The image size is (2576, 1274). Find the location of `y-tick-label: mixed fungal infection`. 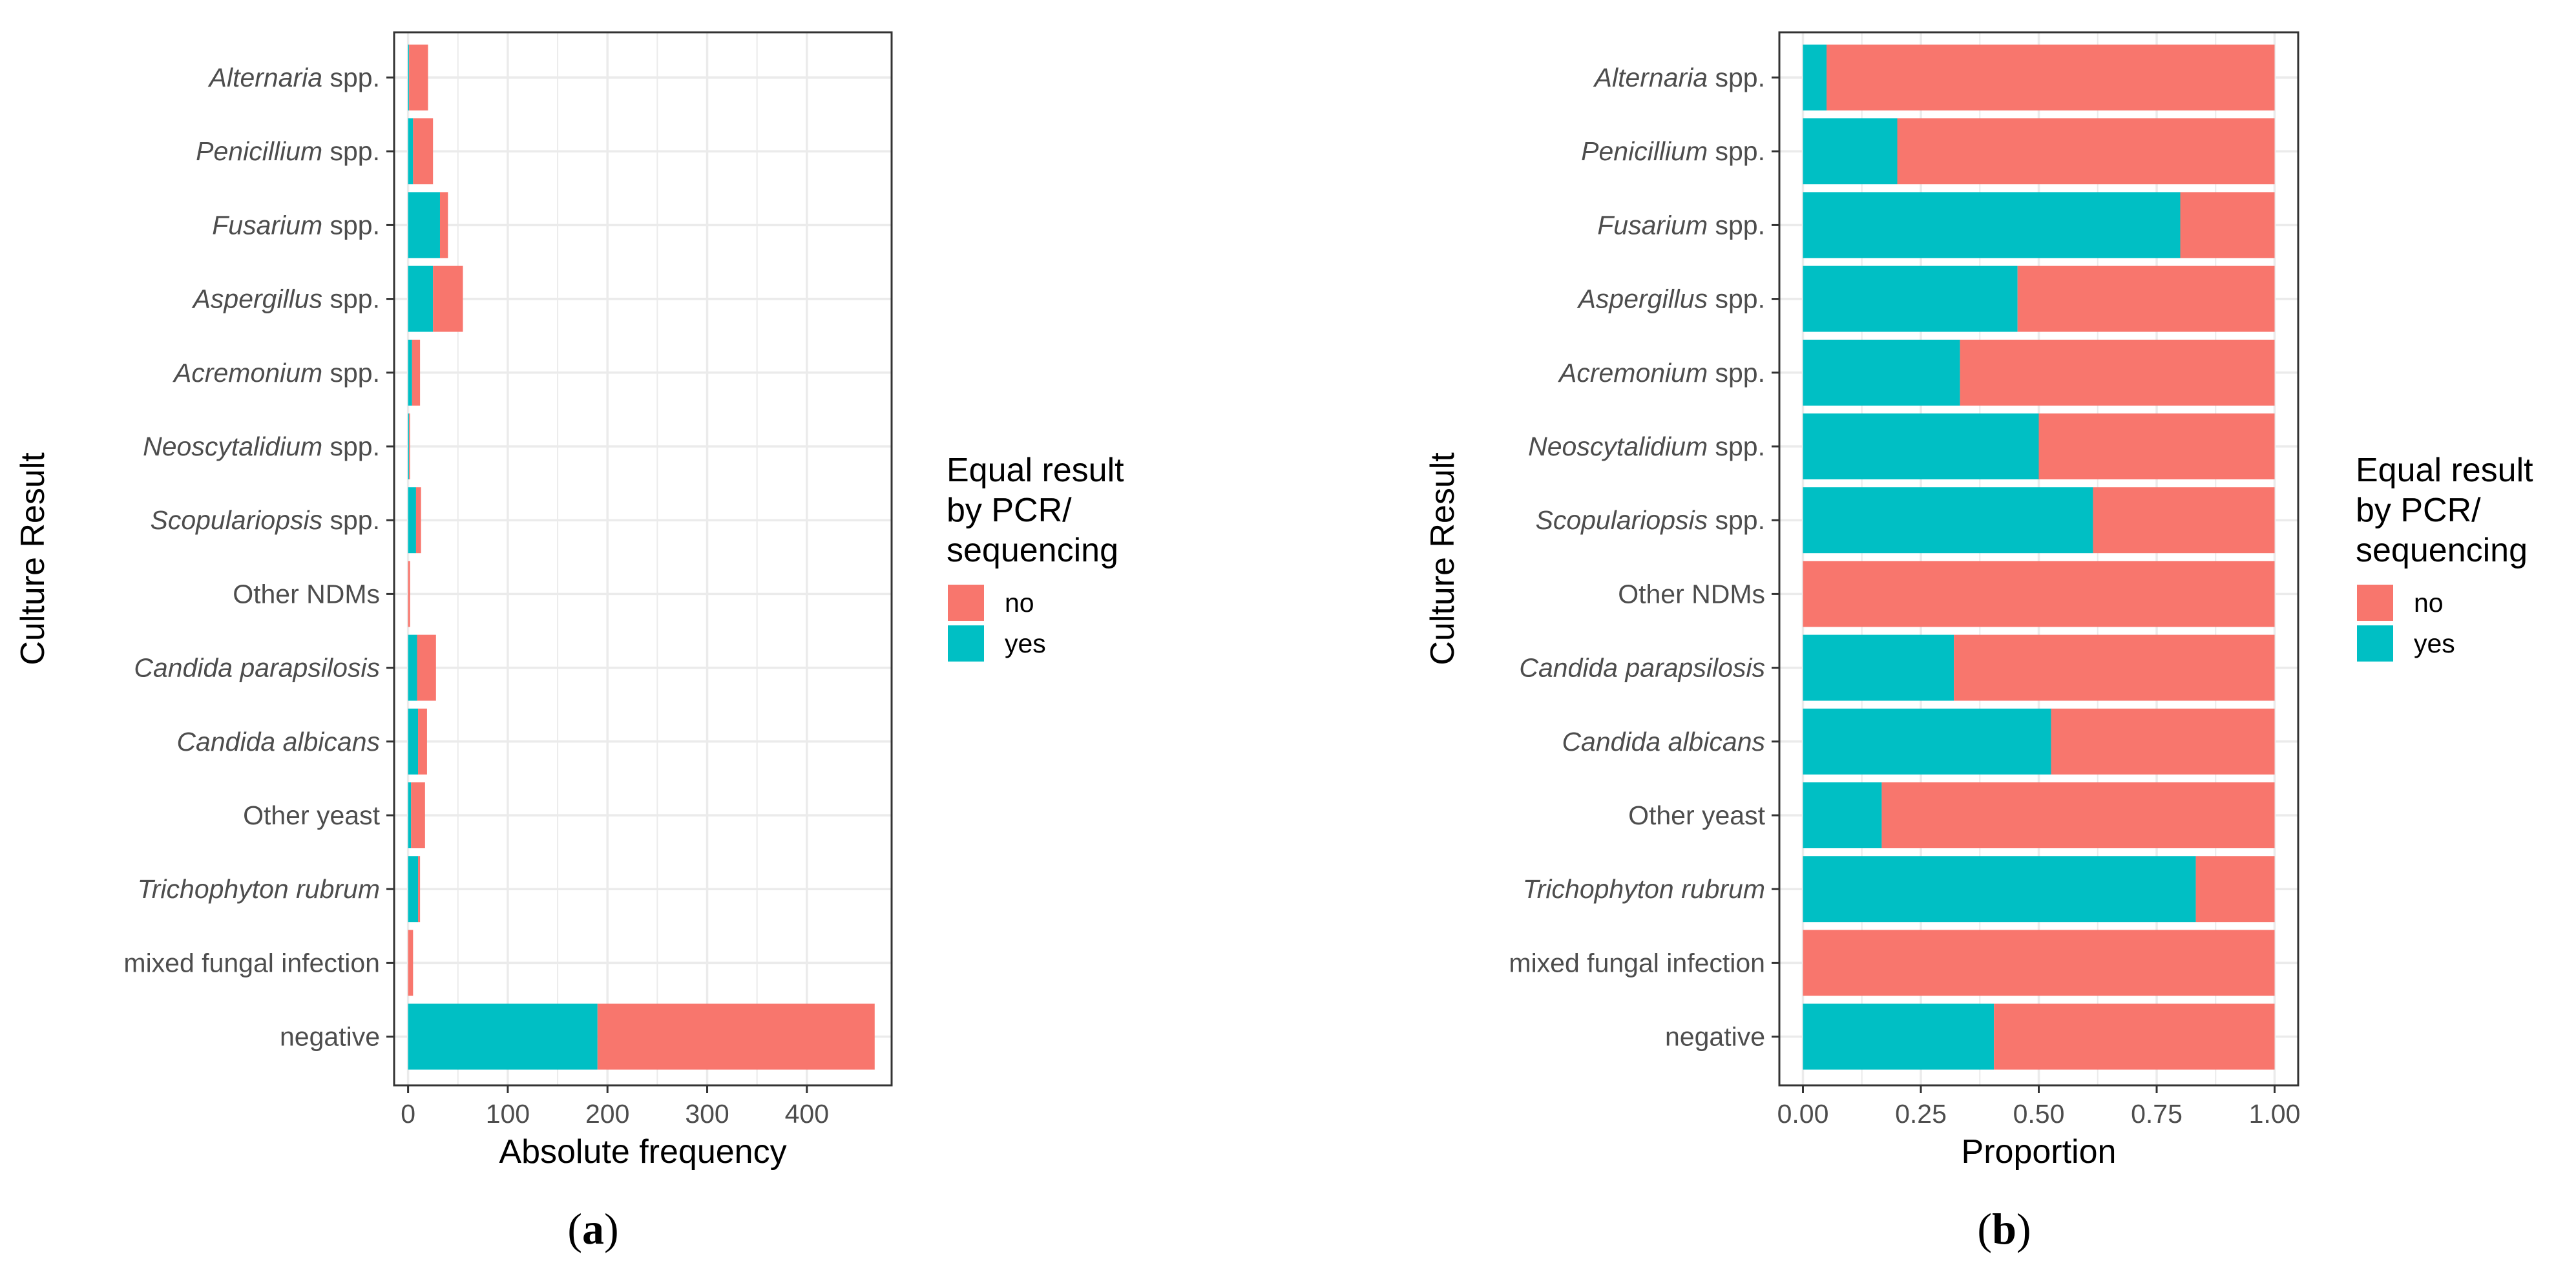

y-tick-label: mixed fungal infection is located at coordinates (1637, 962).